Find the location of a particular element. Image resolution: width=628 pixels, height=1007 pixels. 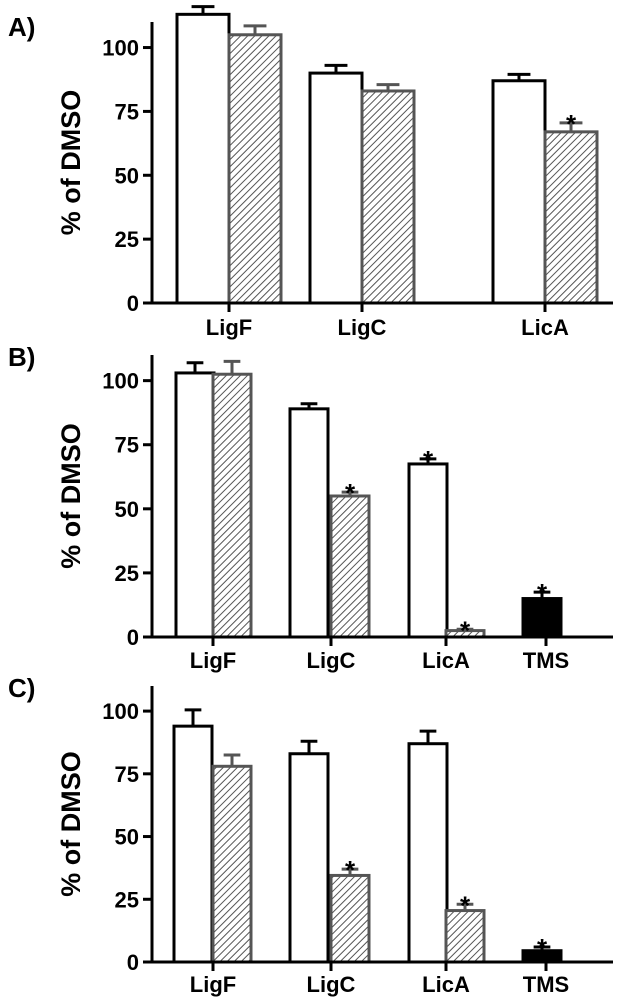

panel-label: A) is located at coordinates (21, 27).